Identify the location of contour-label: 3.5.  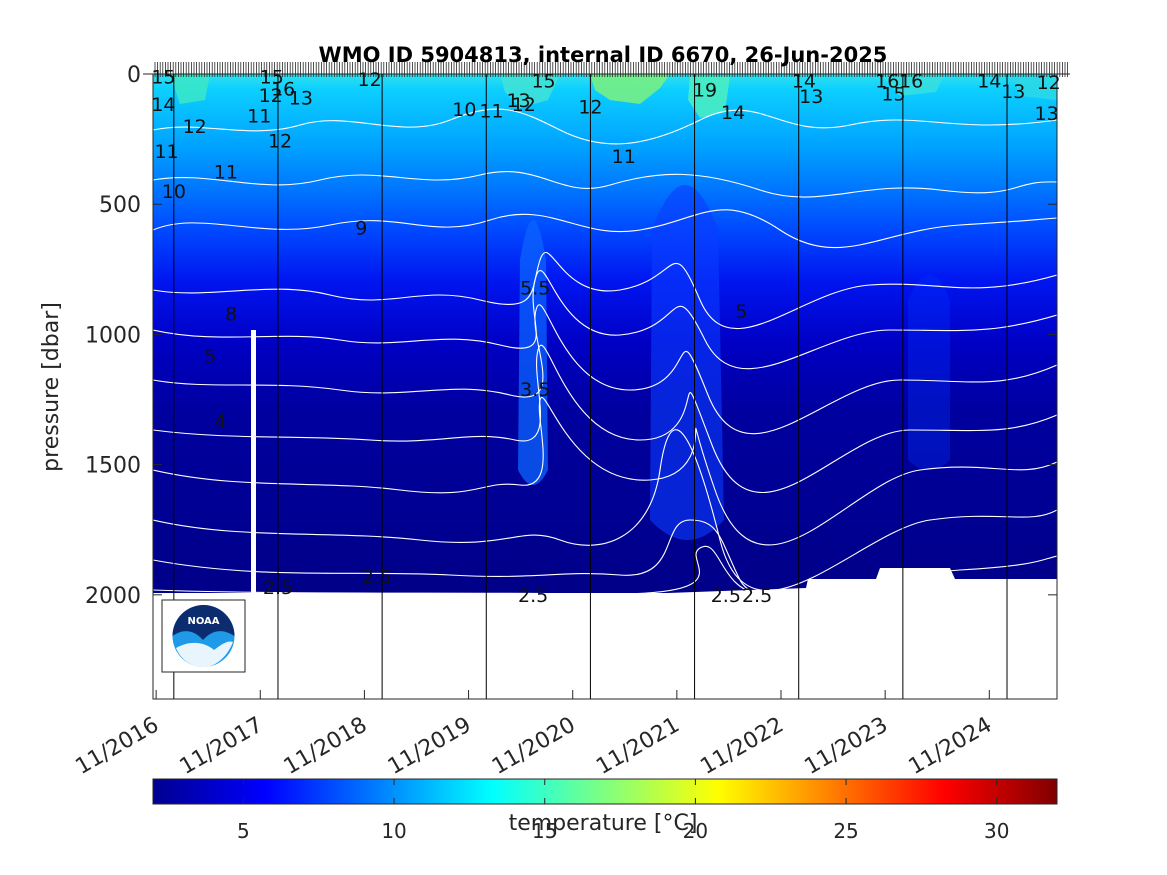
(535, 390).